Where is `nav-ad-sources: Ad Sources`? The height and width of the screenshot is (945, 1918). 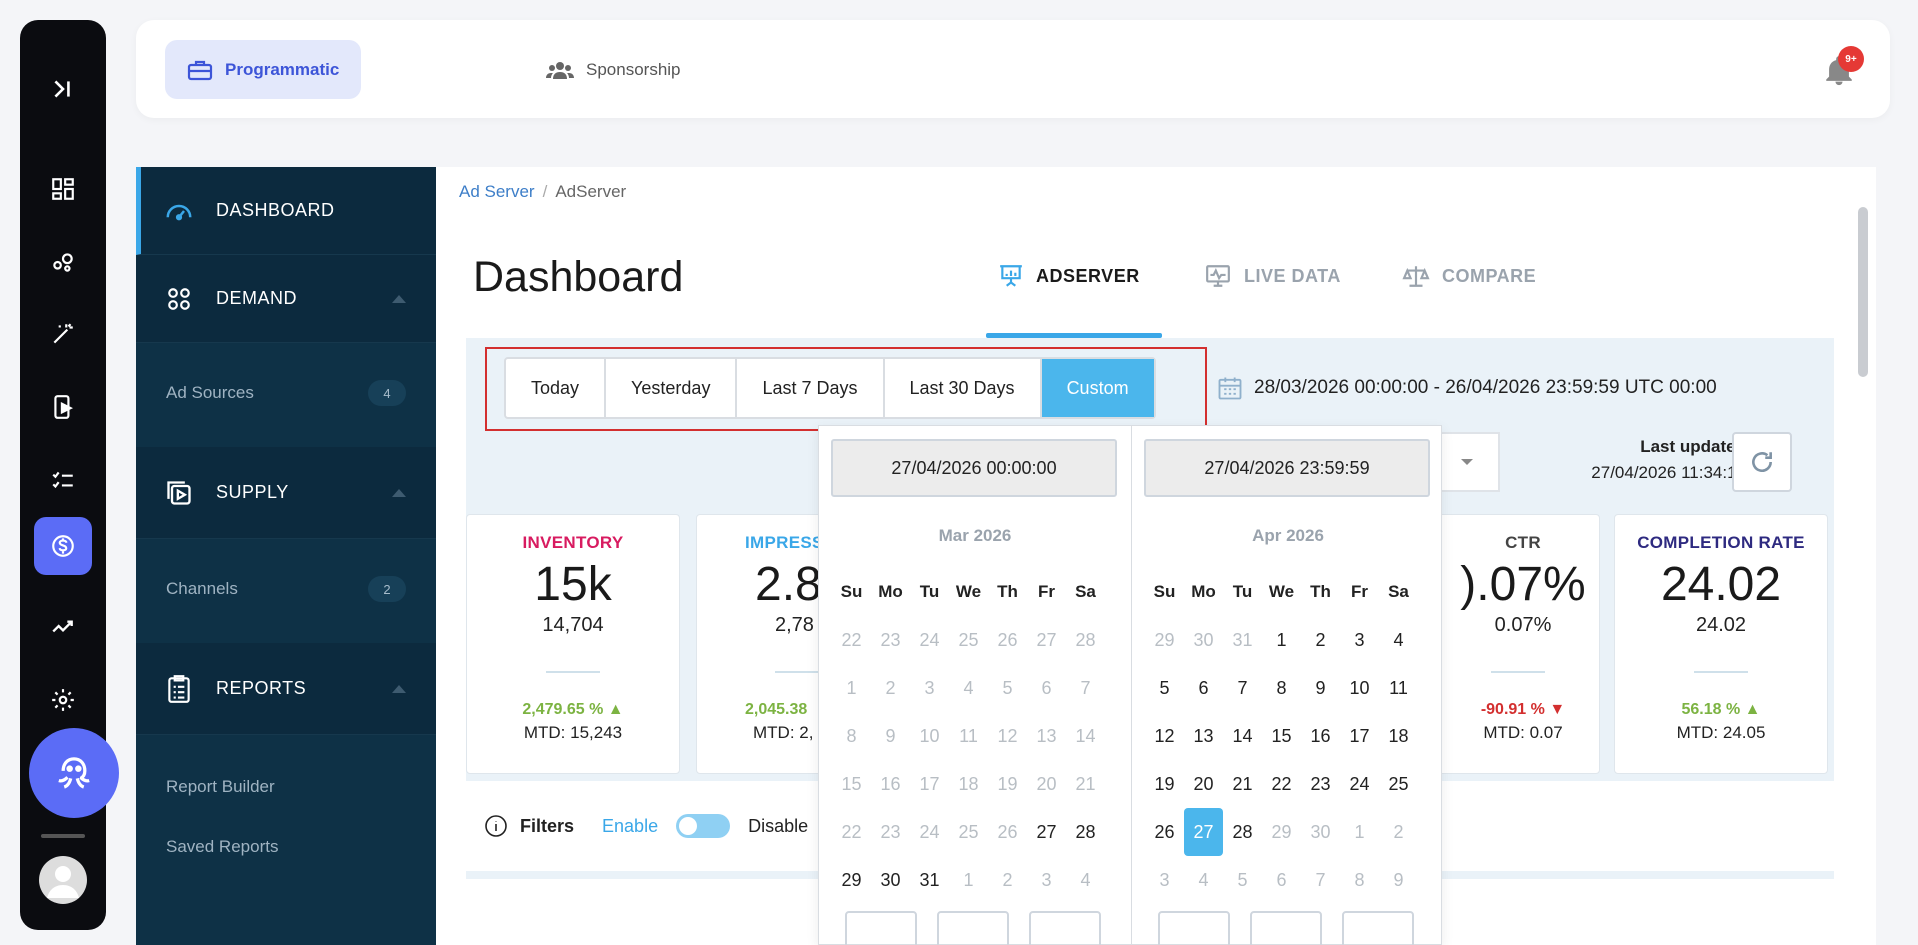 nav-ad-sources: Ad Sources is located at coordinates (210, 392).